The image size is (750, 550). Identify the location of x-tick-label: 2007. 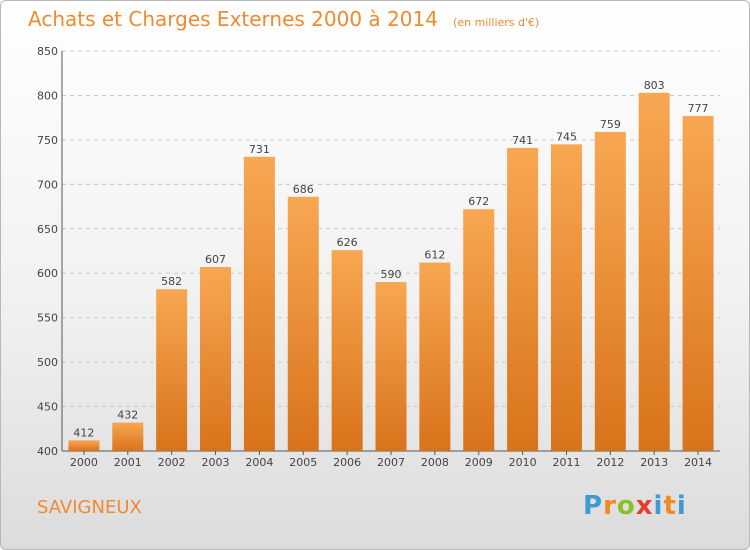
(391, 462).